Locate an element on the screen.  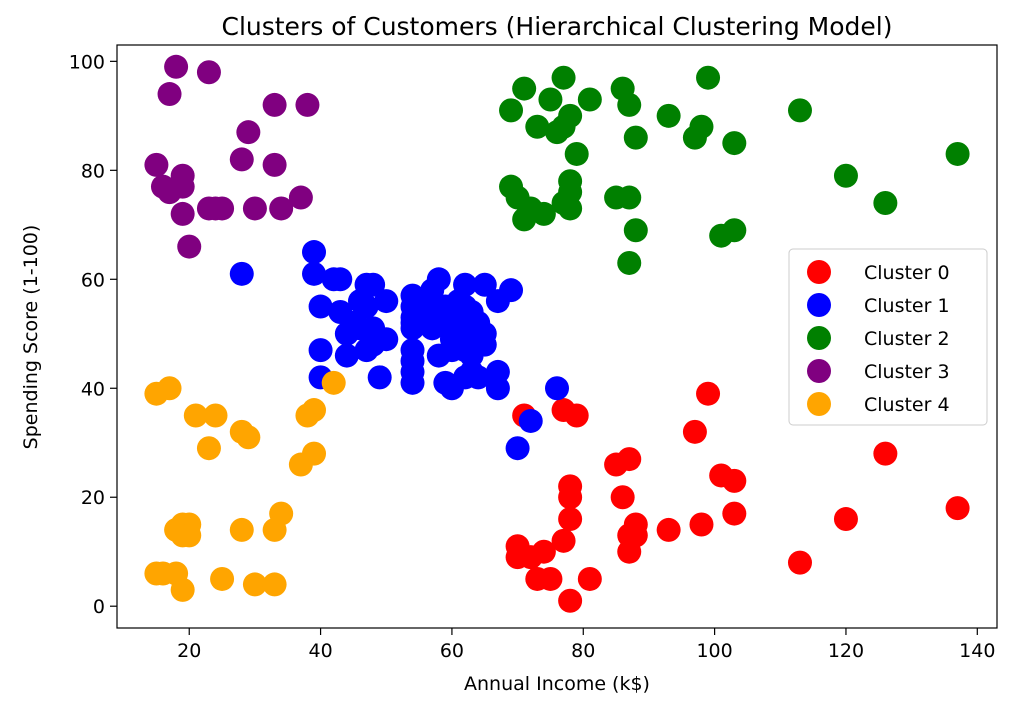
y-tick-label: 40 is located at coordinates (93, 389).